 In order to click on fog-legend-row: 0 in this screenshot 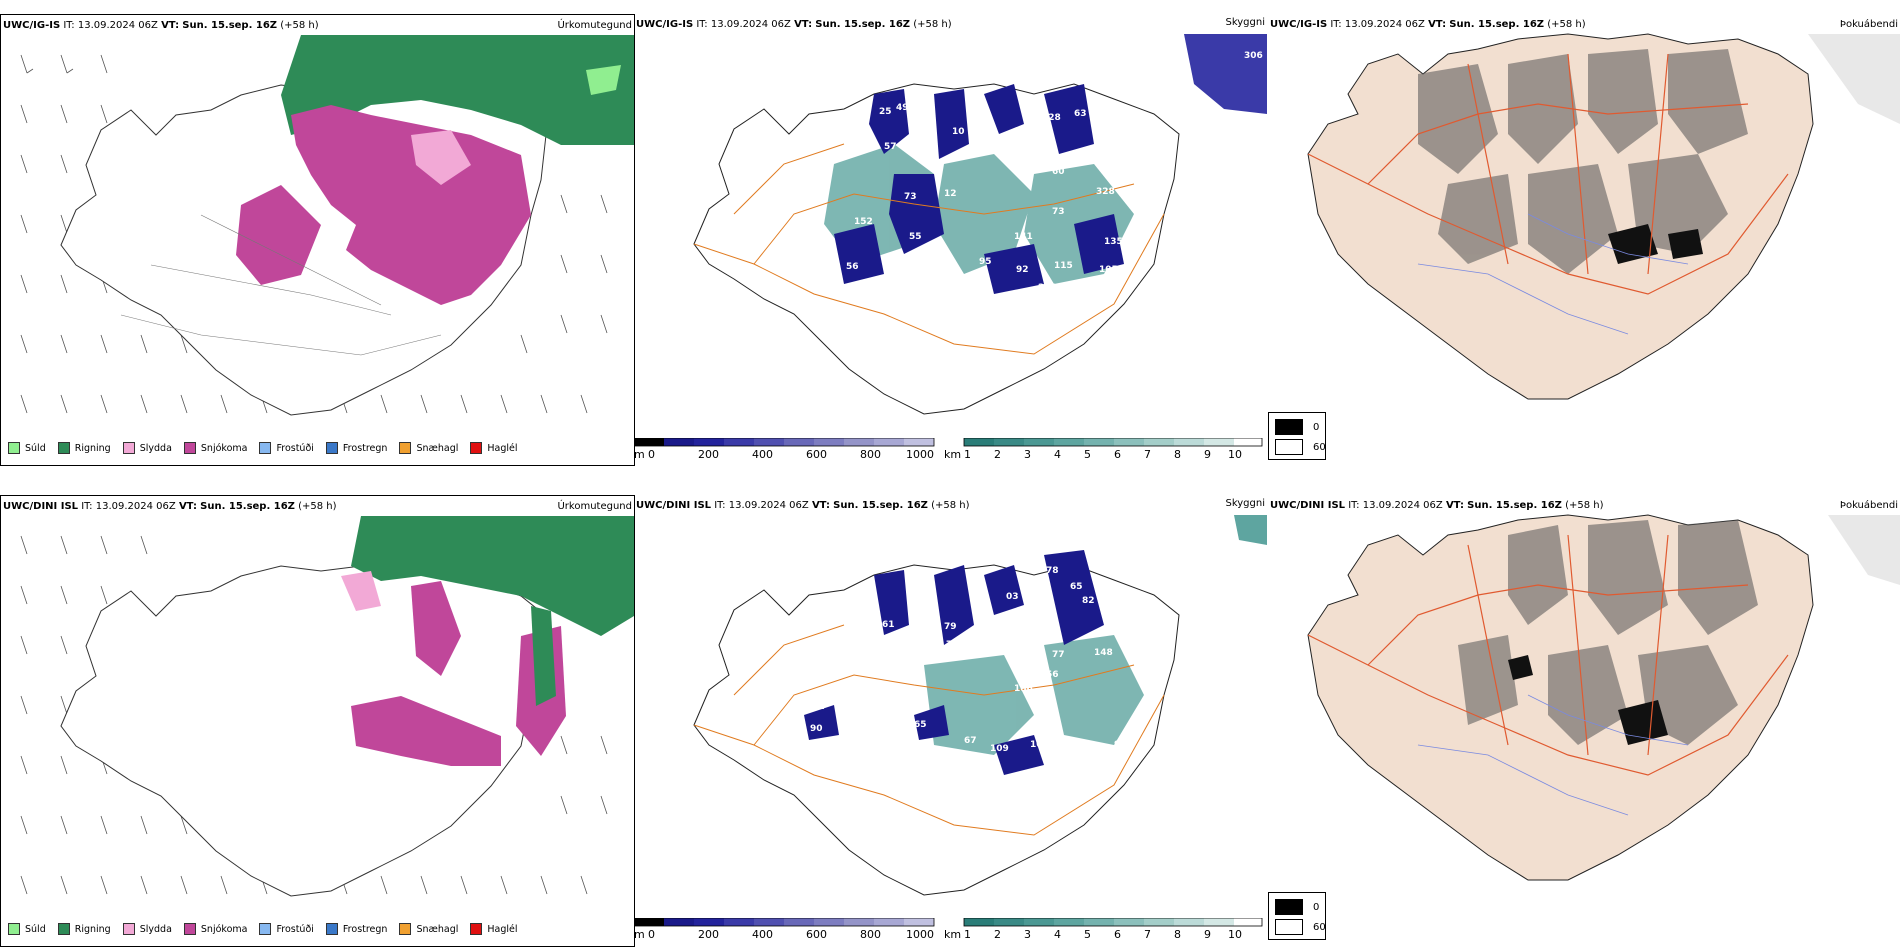, I will do `click(1297, 427)`.